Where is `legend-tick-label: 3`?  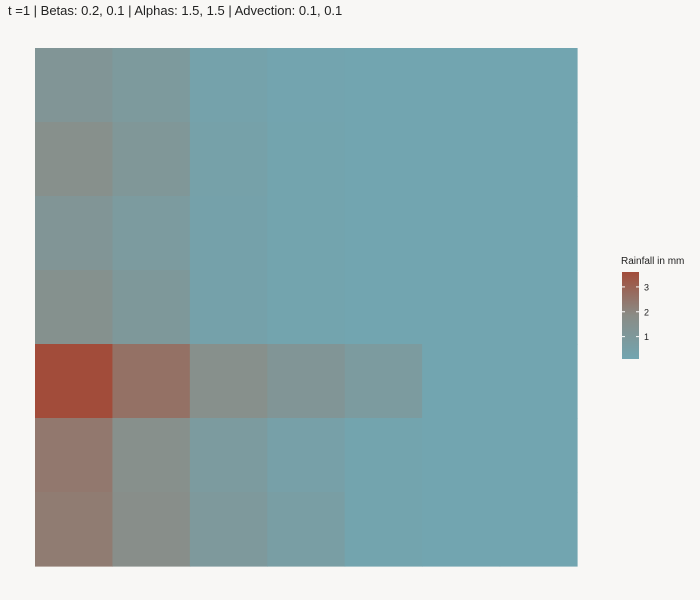 legend-tick-label: 3 is located at coordinates (646, 287).